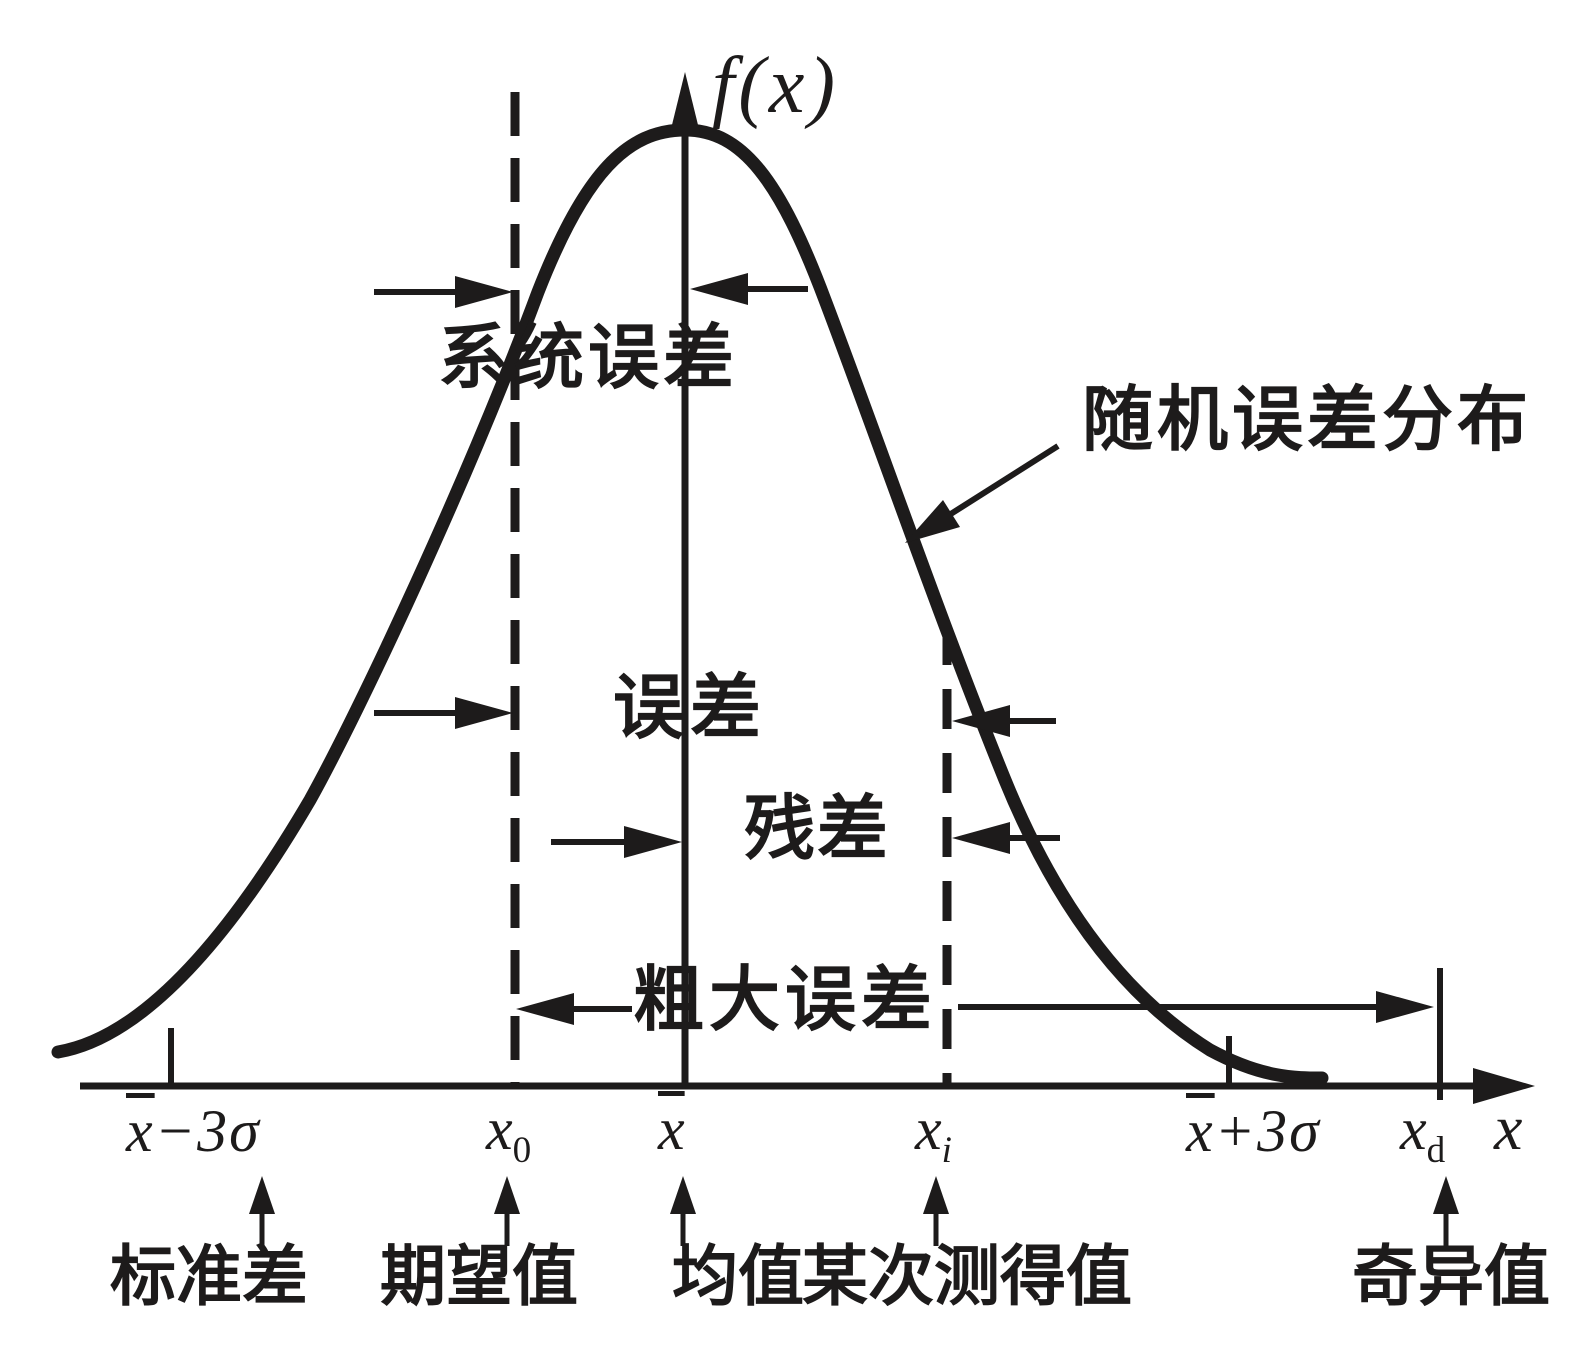 Image resolution: width=1593 pixels, height=1356 pixels. Describe the element at coordinates (616, 842) in the screenshot. I see `residual-arrow-left` at that location.